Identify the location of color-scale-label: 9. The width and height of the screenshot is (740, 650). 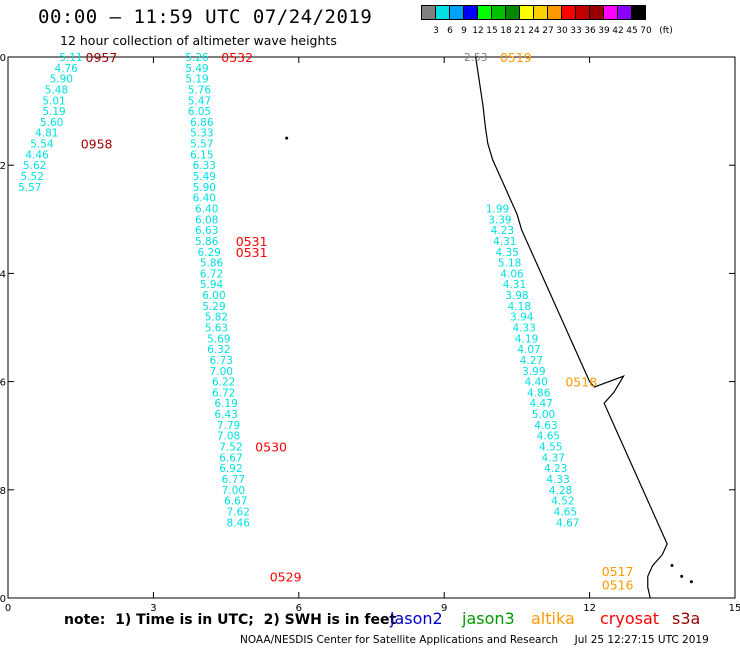
(464, 31).